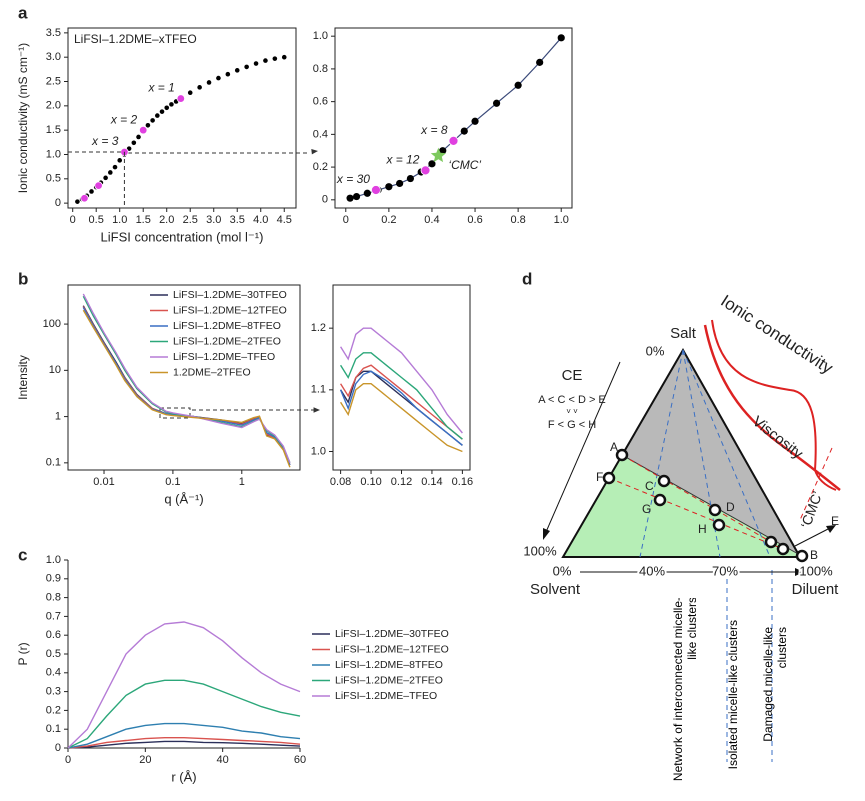 The width and height of the screenshot is (865, 801). I want to click on viscosity-curve, so click(772, 407).